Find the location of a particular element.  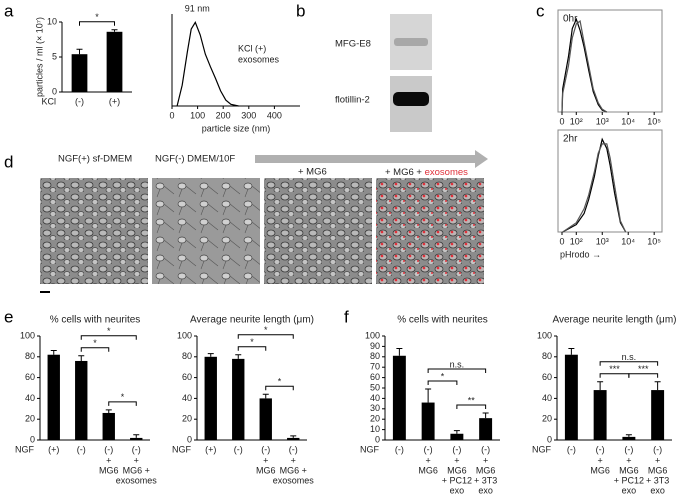

x-tick-label: 400 is located at coordinates (274, 115).